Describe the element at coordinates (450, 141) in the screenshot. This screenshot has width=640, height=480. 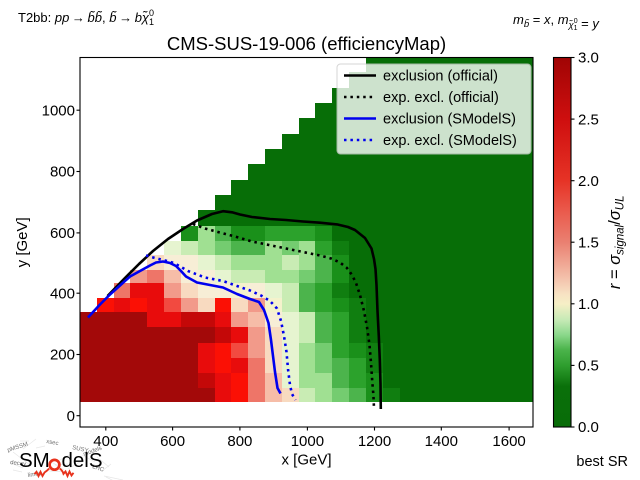
I see `svg-text: exp. excl. (SModelS)` at that location.